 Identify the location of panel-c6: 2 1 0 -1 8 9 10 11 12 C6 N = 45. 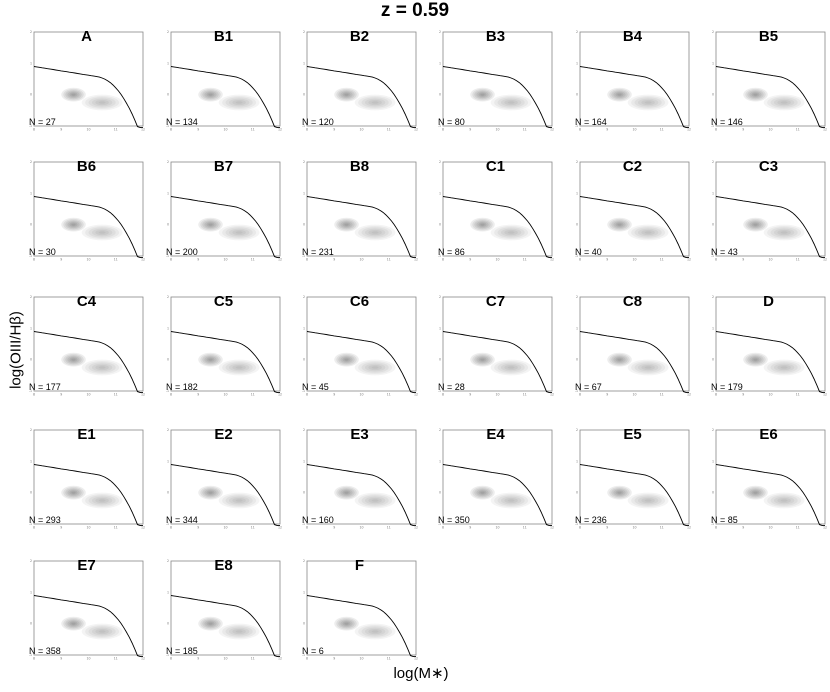
(359, 344).